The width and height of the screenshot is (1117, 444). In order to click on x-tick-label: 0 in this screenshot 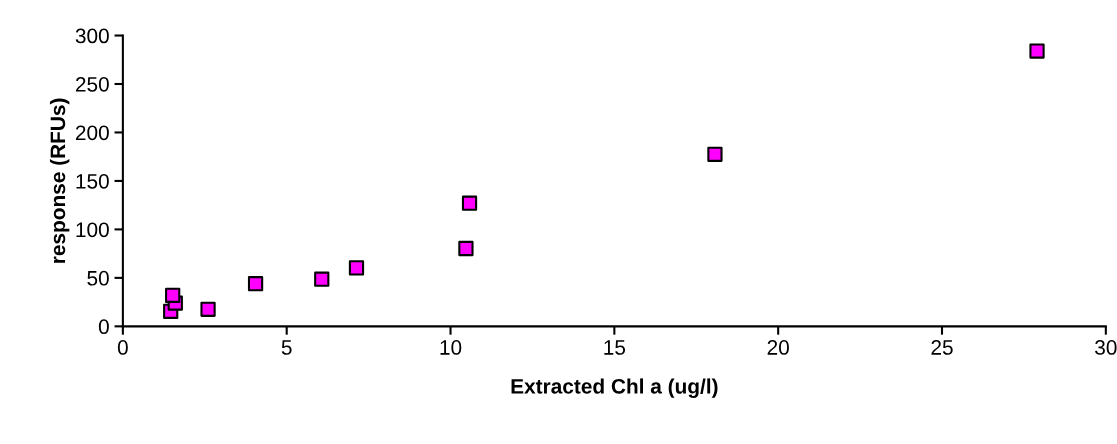, I will do `click(122, 347)`.